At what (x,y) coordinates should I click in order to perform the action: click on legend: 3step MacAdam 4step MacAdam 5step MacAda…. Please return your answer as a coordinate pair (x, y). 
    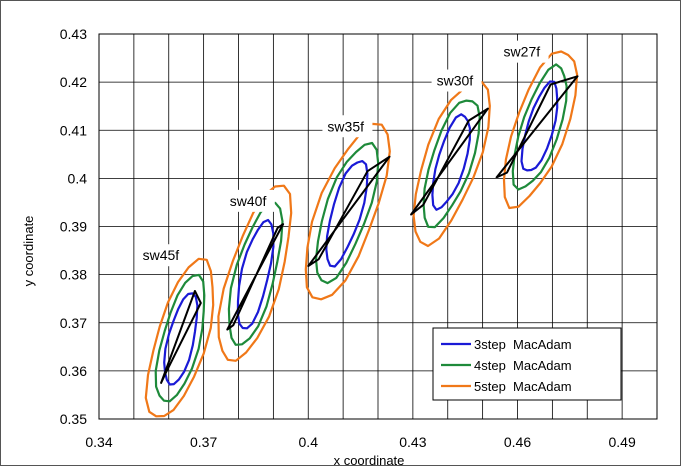
    Looking at the image, I should click on (527, 364).